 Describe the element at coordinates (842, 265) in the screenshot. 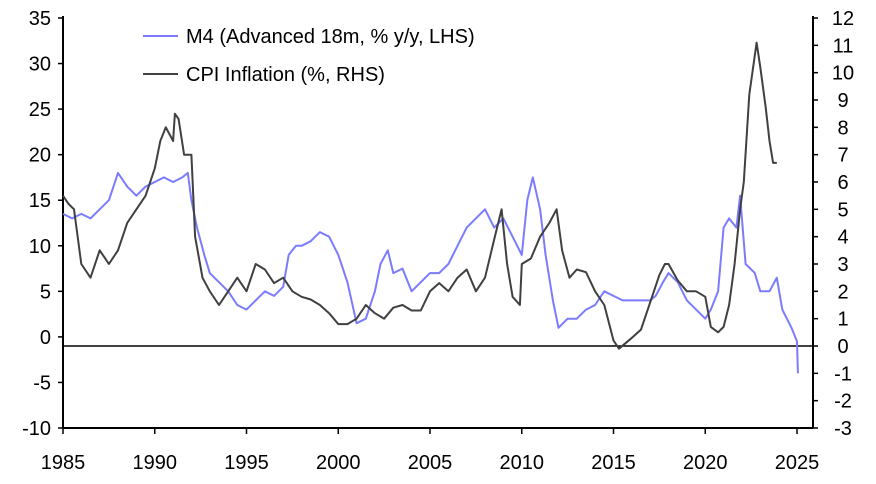

I see `right-tick-label: 3` at that location.